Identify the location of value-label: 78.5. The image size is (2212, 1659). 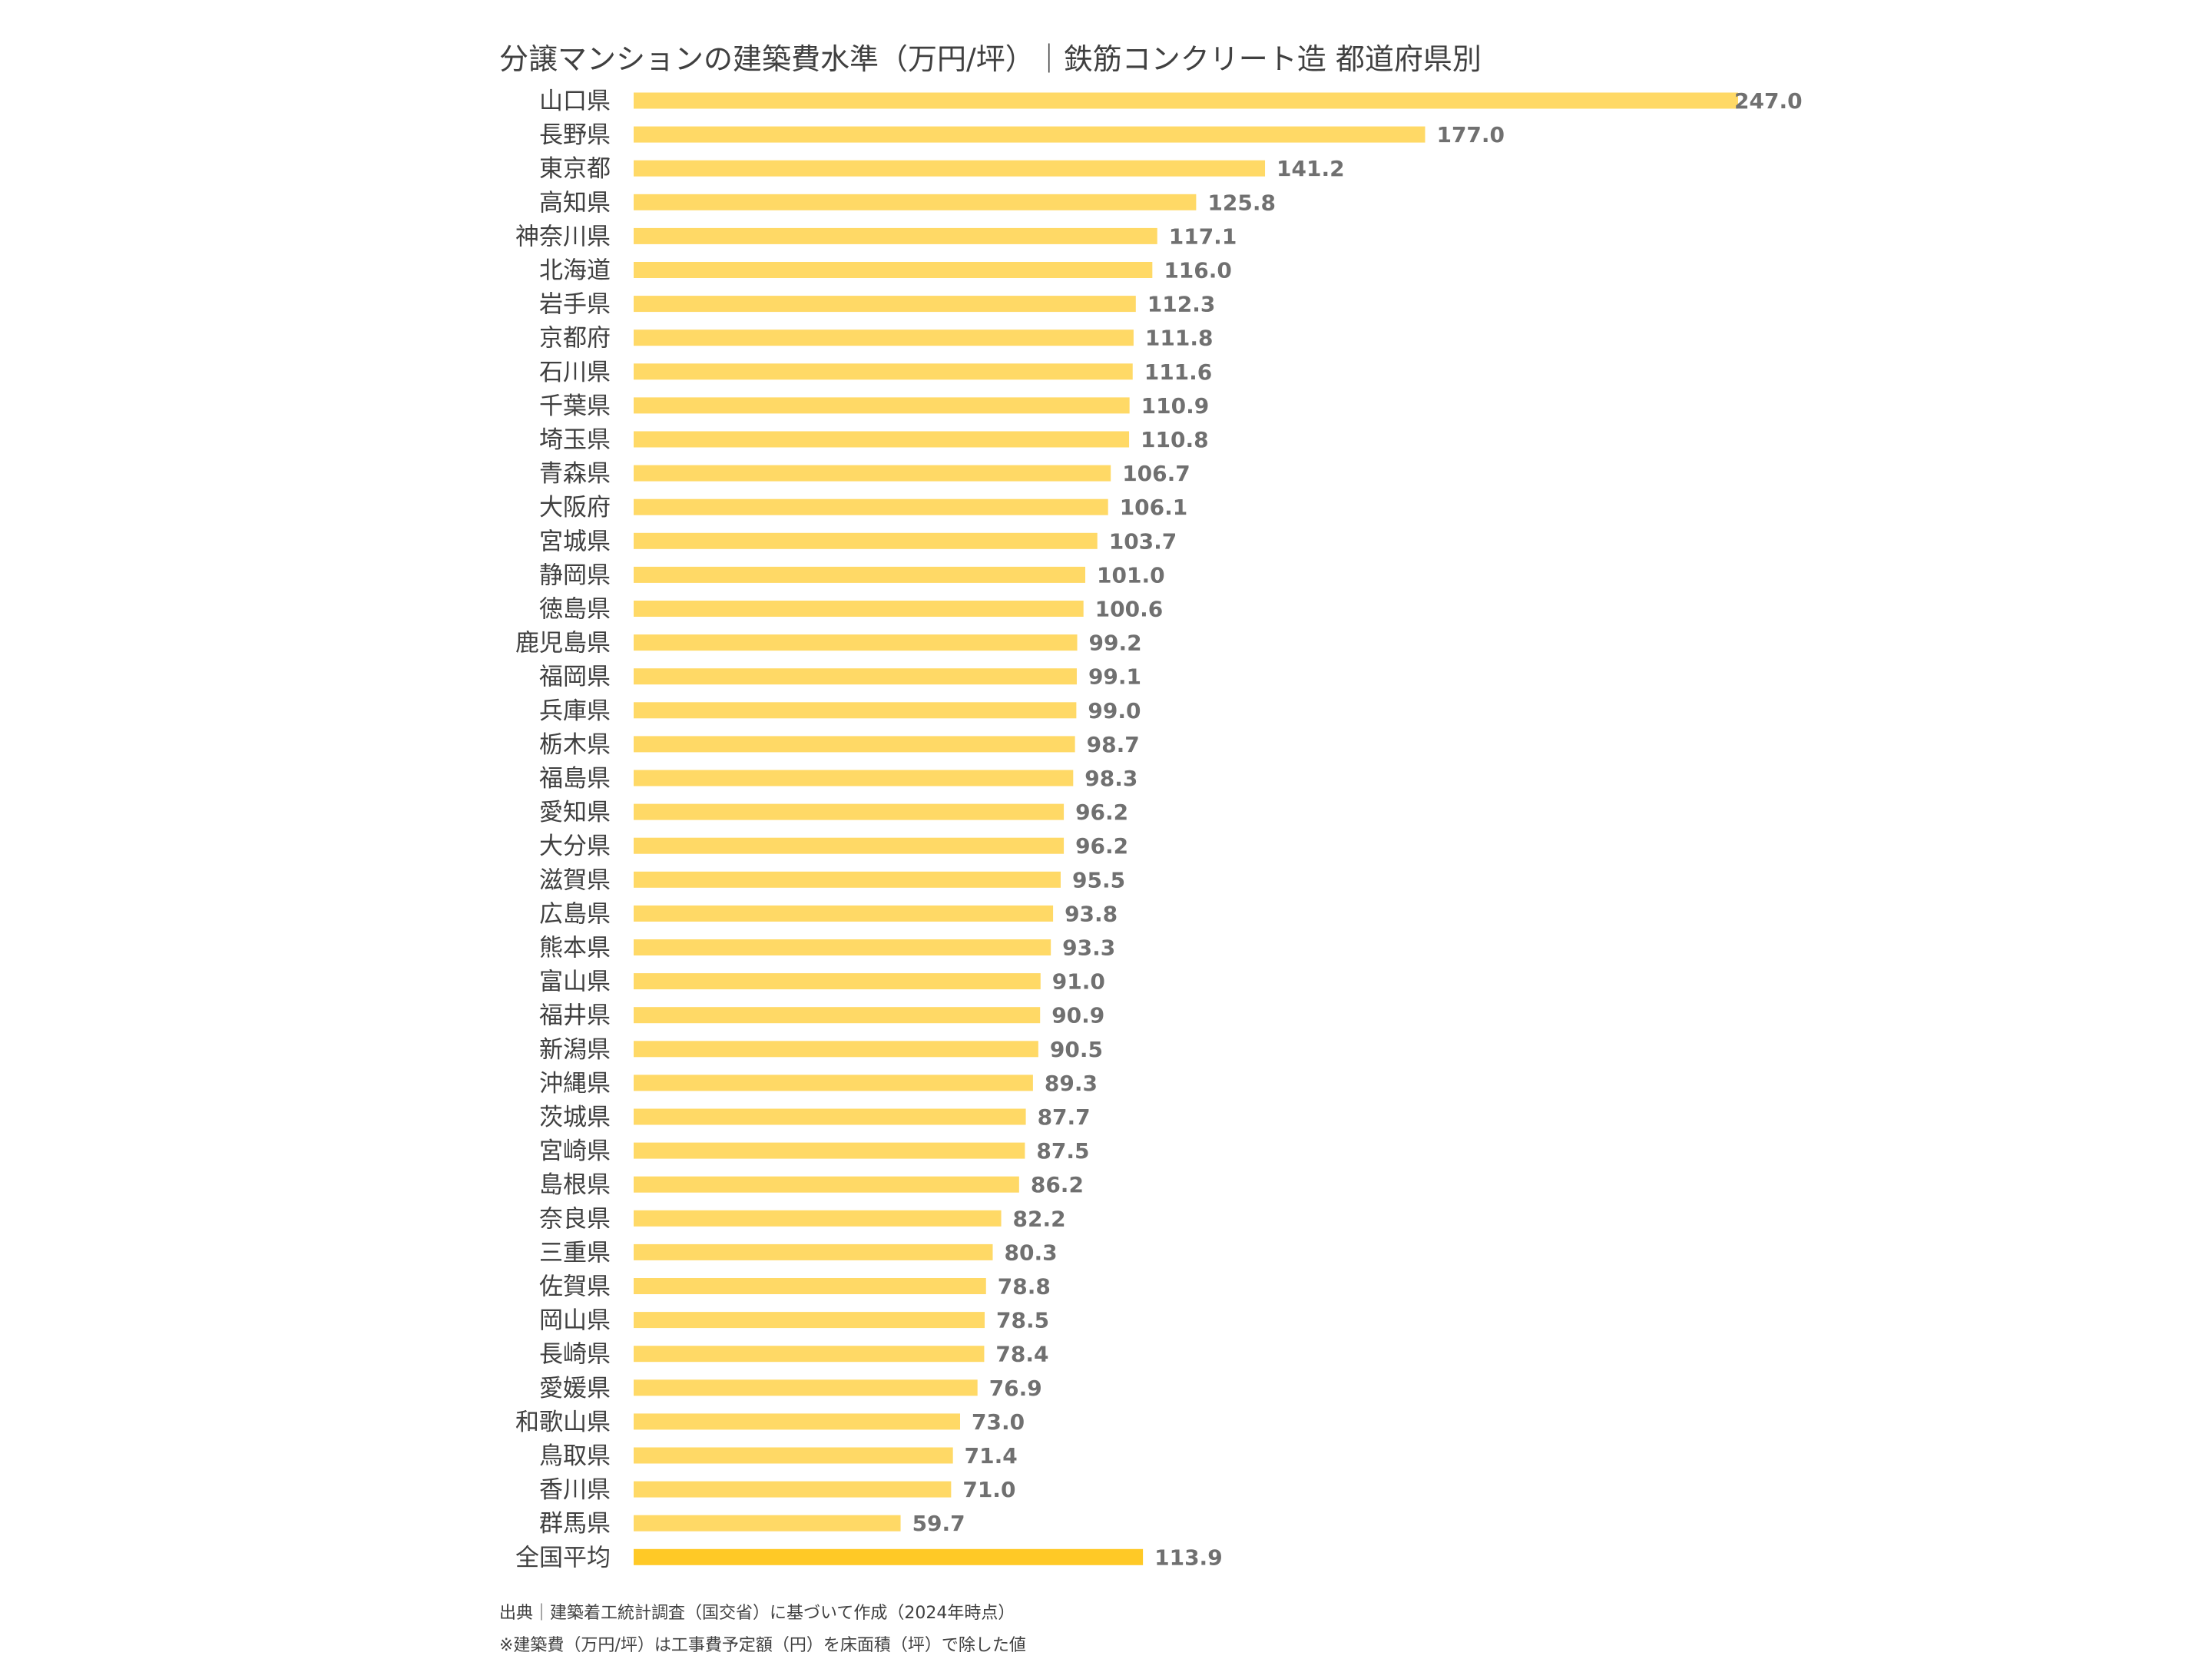
(1022, 1320).